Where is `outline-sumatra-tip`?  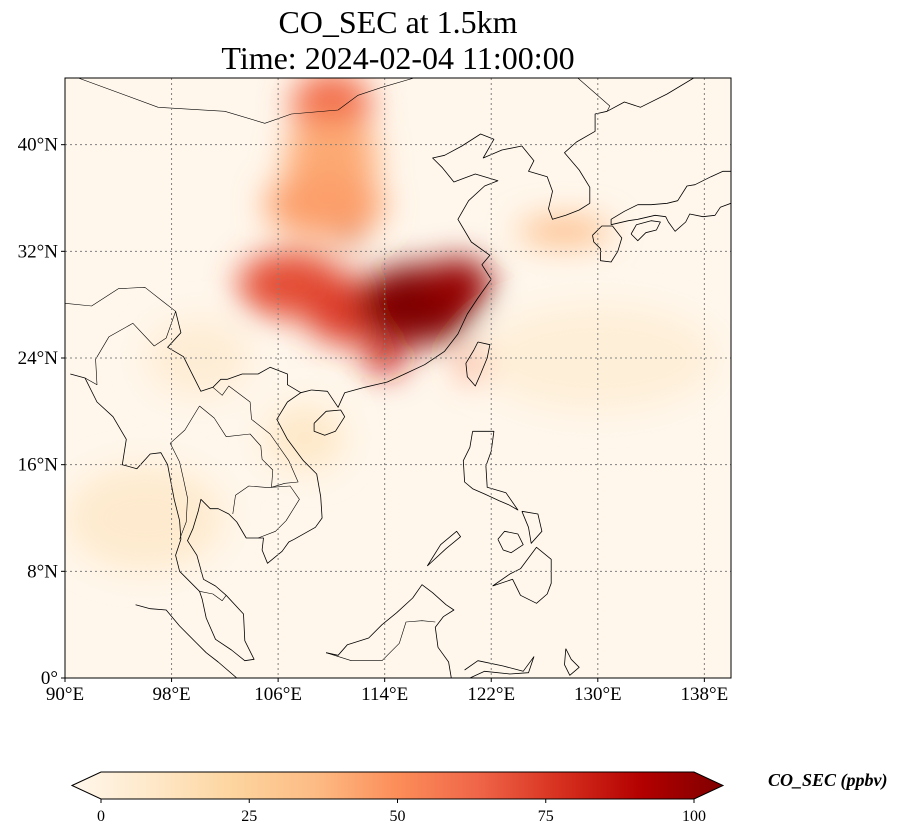
outline-sumatra-tip is located at coordinates (186, 641).